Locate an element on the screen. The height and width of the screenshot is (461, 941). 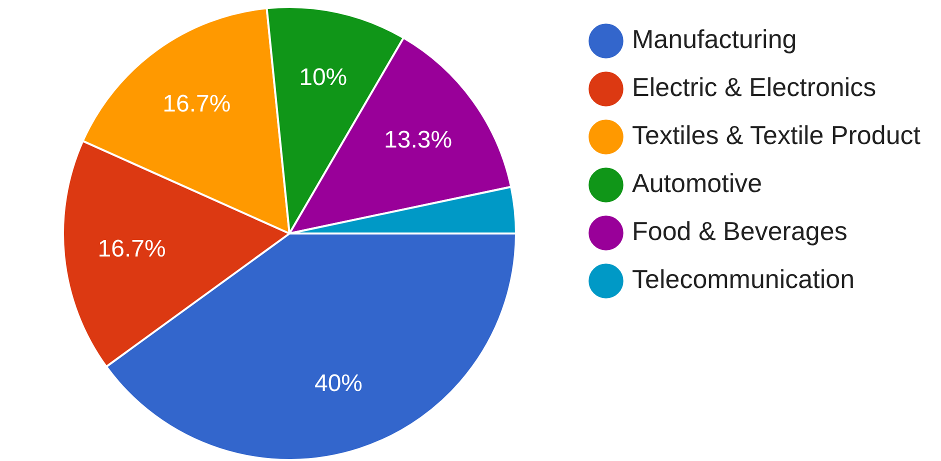
legend-label: Manufacturing is located at coordinates (714, 39).